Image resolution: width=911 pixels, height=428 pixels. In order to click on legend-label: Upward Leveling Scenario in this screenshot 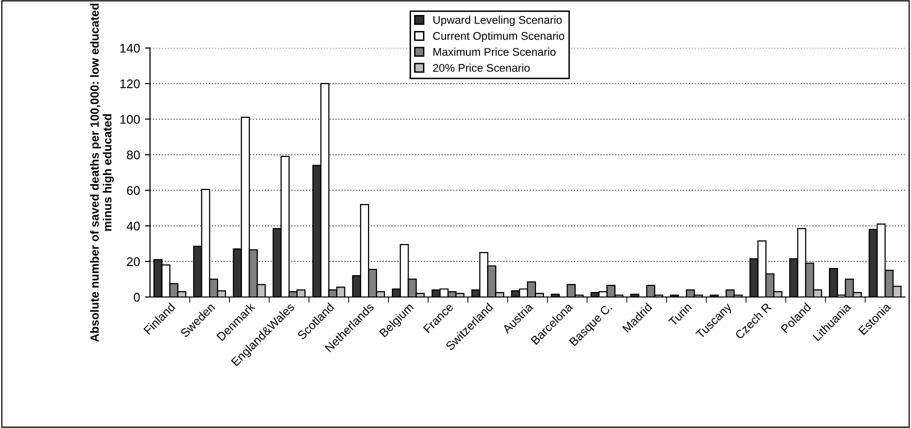, I will do `click(497, 21)`.